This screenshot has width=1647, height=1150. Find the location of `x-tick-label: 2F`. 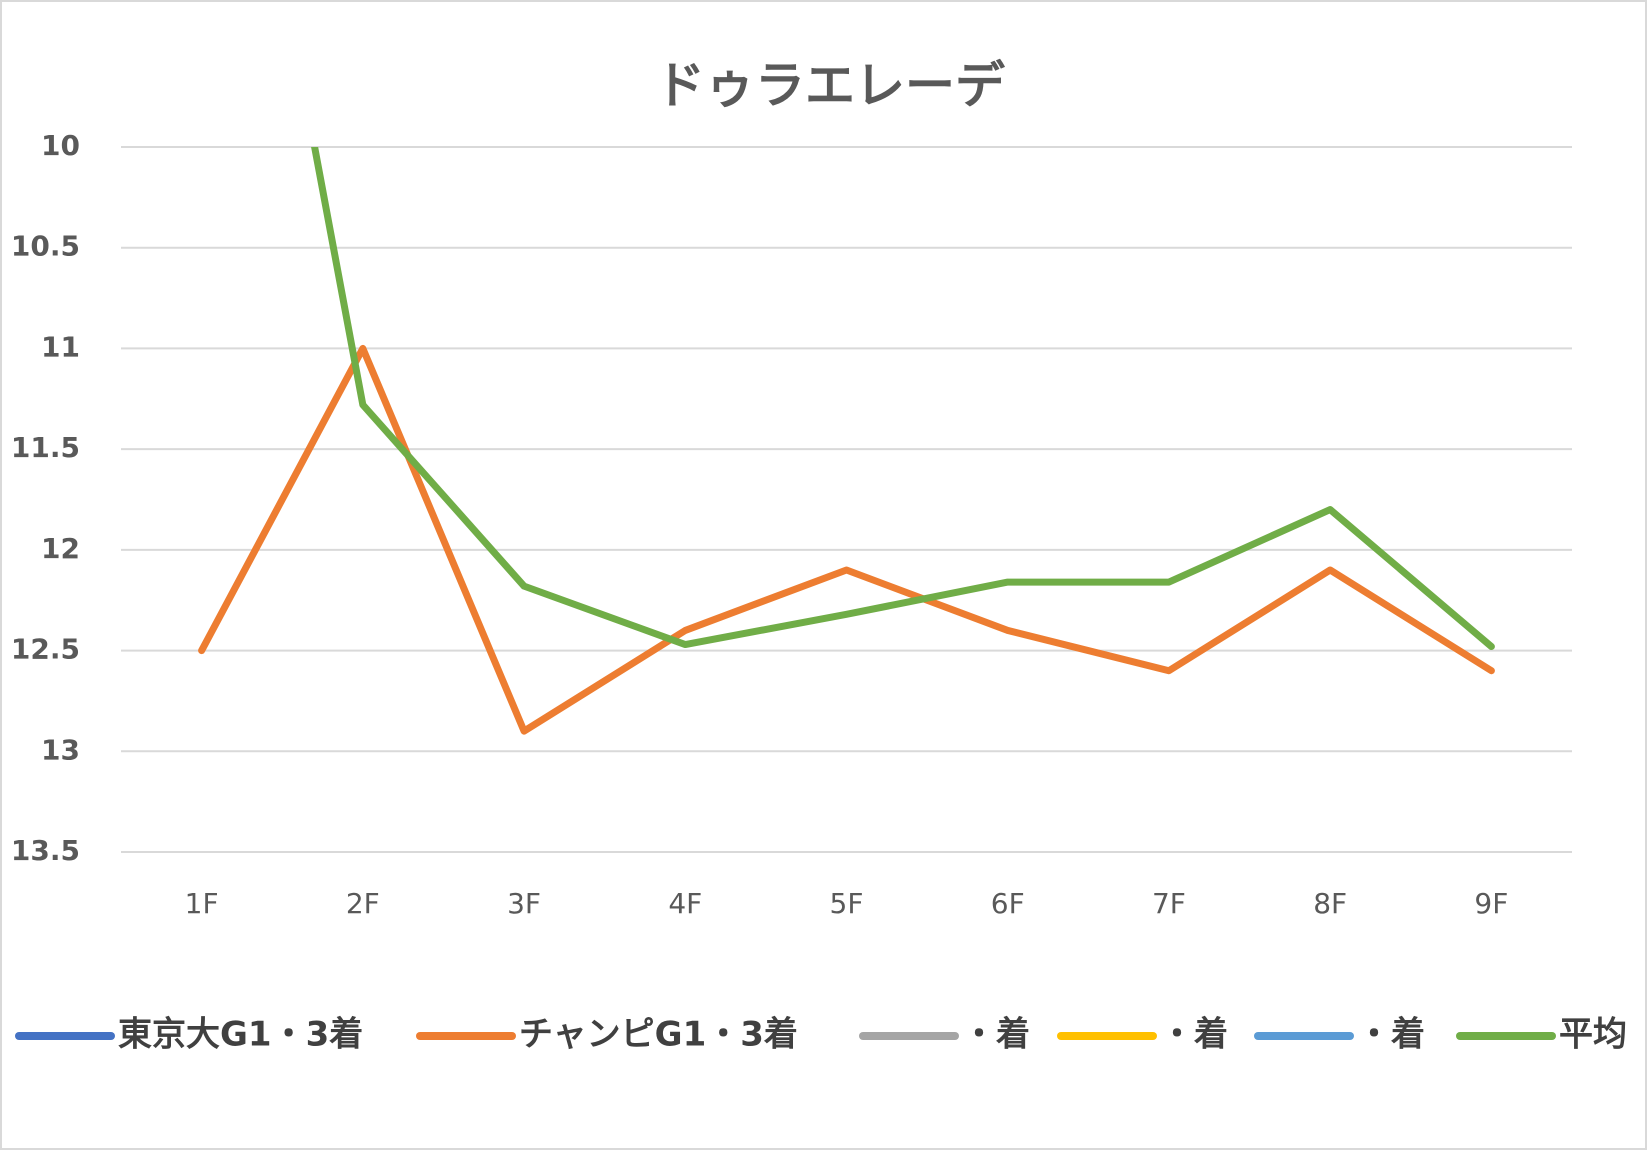

x-tick-label: 2F is located at coordinates (363, 903).